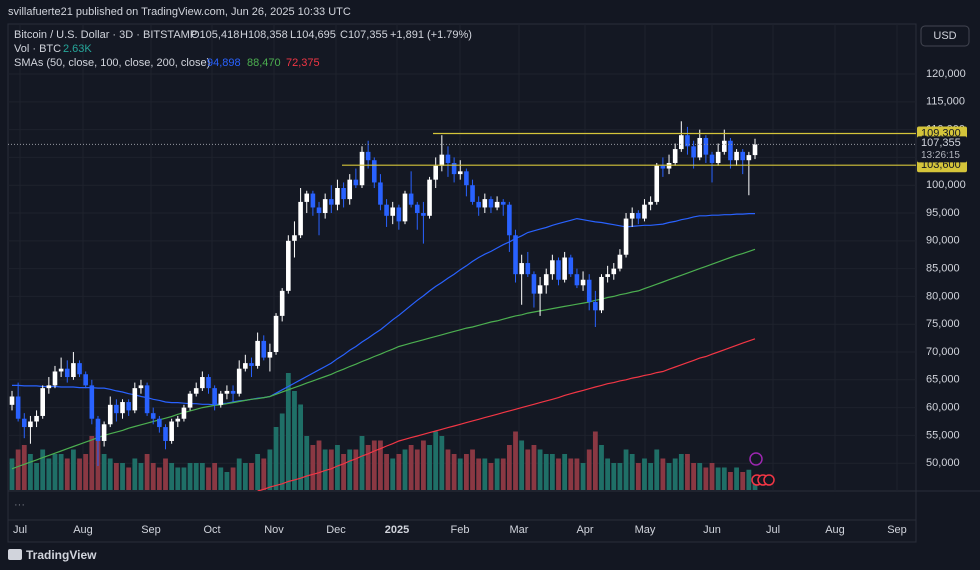 Image resolution: width=980 pixels, height=570 pixels. Describe the element at coordinates (215, 35) in the screenshot. I see `ohlc-label: O105,418` at that location.